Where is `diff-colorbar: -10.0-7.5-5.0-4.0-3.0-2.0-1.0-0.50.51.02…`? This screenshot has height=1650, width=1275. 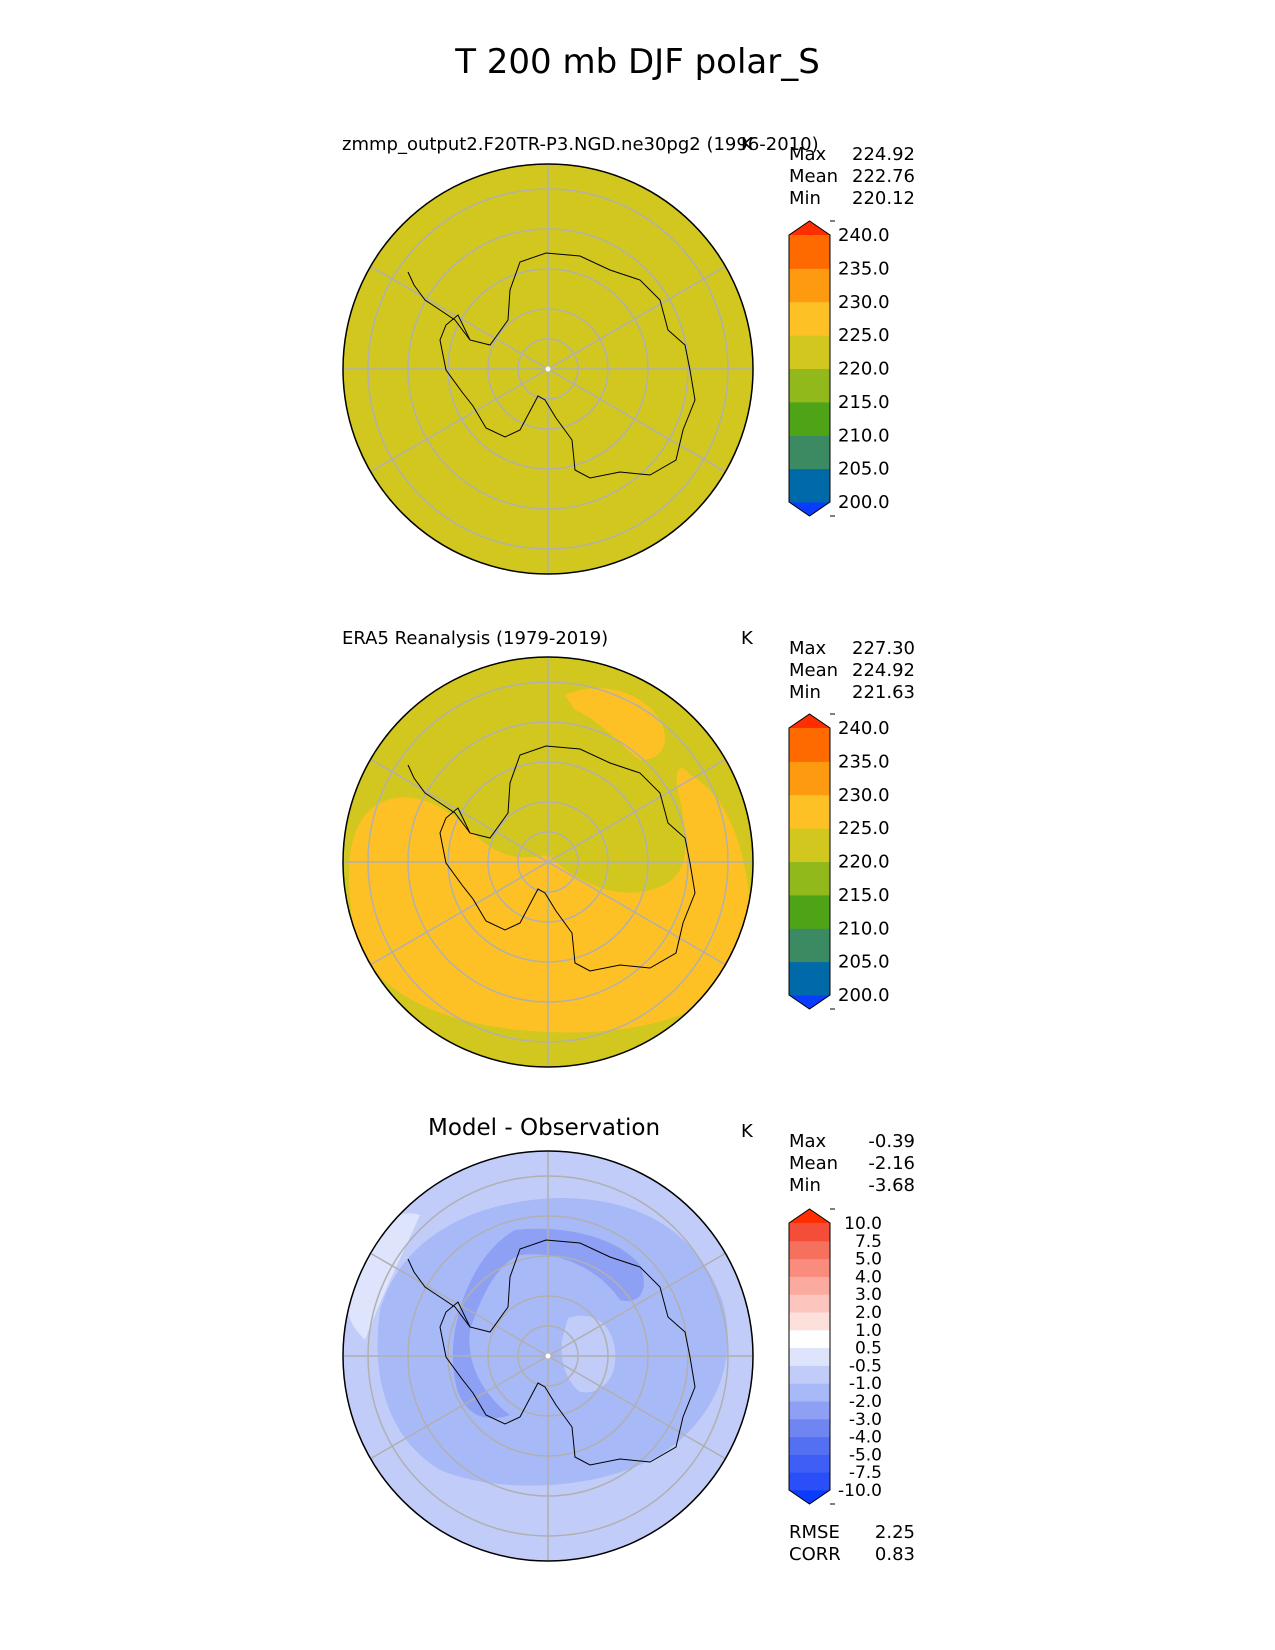
diff-colorbar: -10.0-7.5-5.0-4.0-3.0-2.0-1.0-0.50.51.02… is located at coordinates (835, 1356).